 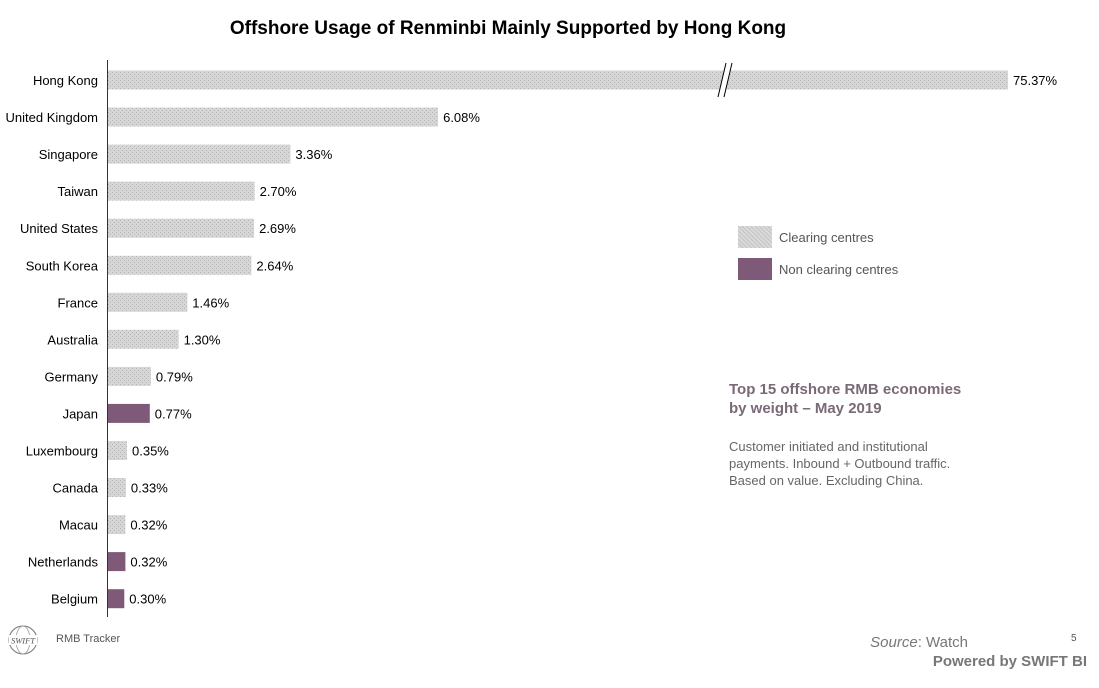 I want to click on bar-netherlands, so click(x=117, y=562).